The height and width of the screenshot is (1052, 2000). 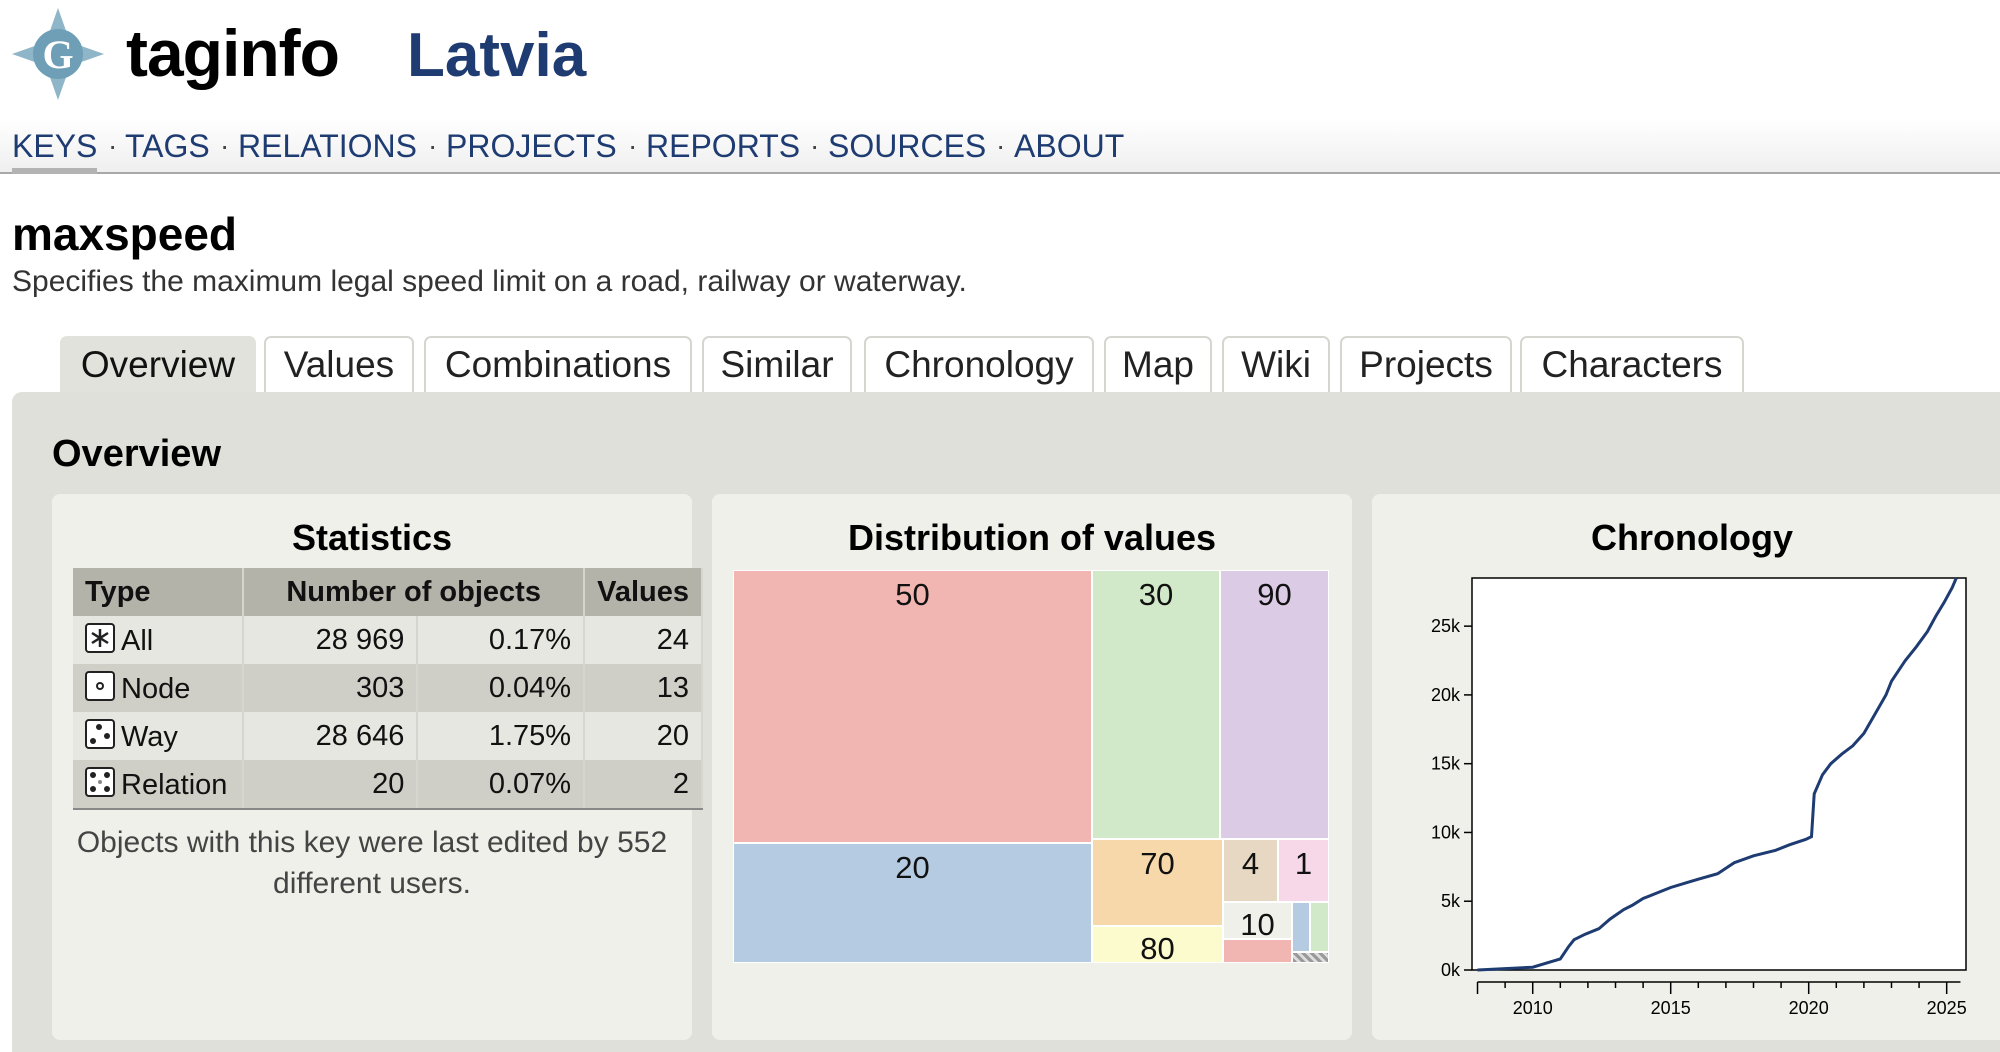 I want to click on x-tick-label: 2015, so click(x=1671, y=1008).